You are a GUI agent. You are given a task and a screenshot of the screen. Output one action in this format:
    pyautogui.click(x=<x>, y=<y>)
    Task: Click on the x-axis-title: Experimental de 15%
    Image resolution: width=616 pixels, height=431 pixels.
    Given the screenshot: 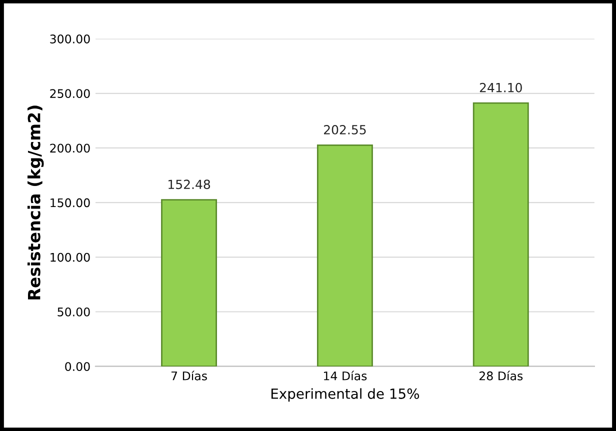 What is the action you would take?
    pyautogui.click(x=345, y=395)
    